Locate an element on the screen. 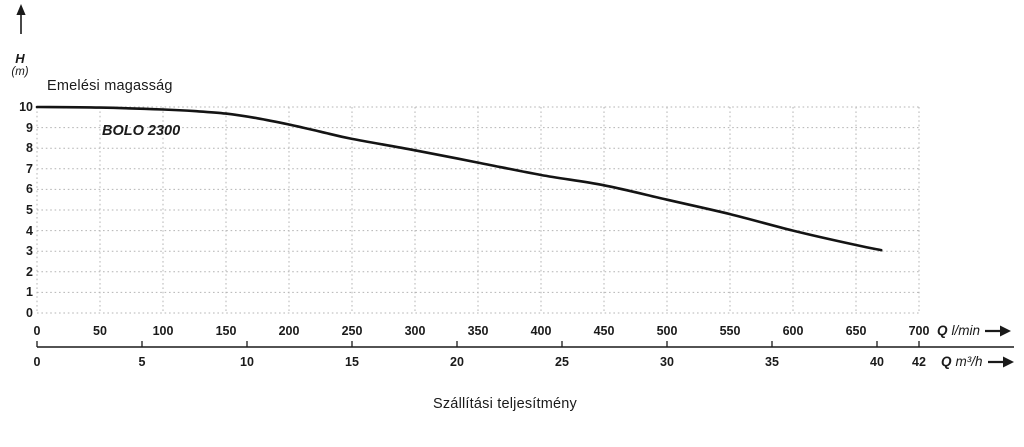 This screenshot has height=447, width=1024. lmin-unit: l/min is located at coordinates (966, 330).